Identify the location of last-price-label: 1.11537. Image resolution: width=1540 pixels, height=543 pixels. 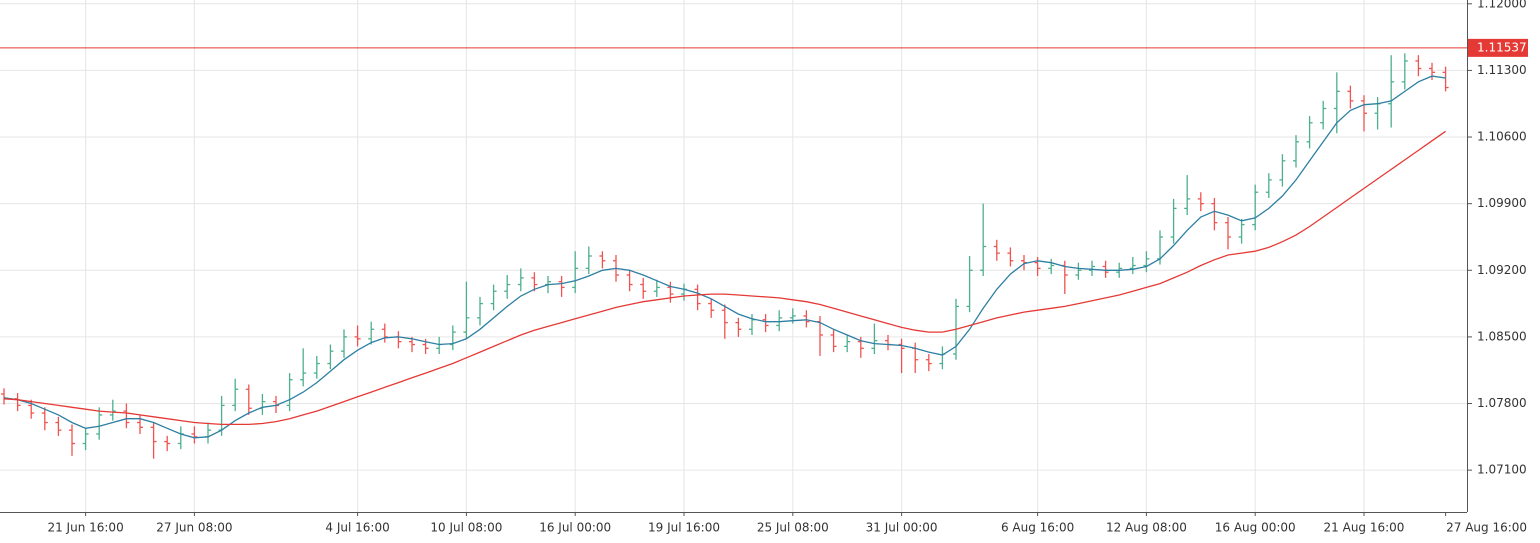
(1502, 47).